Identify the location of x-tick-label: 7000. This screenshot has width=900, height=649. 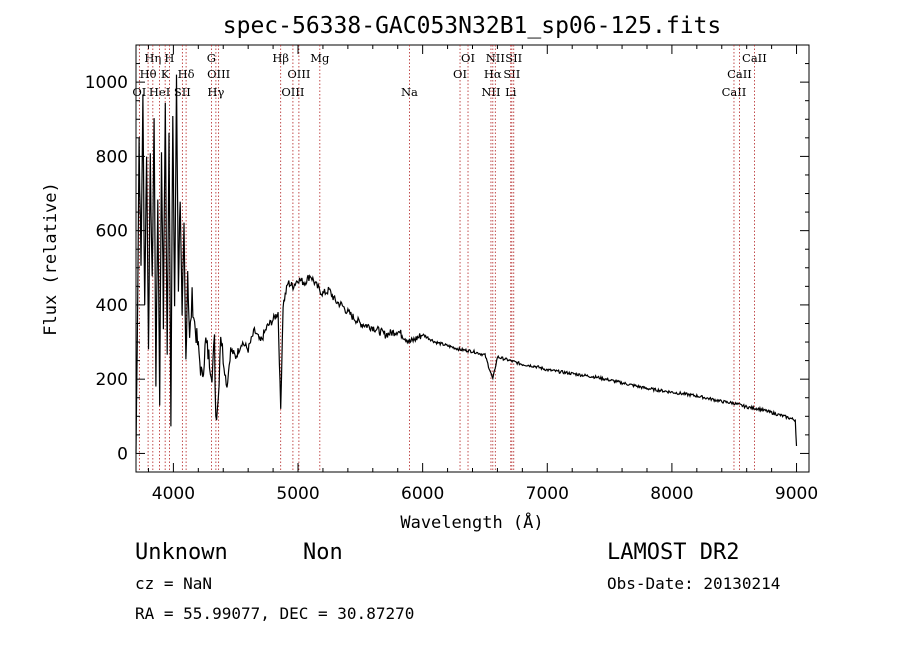
(547, 494).